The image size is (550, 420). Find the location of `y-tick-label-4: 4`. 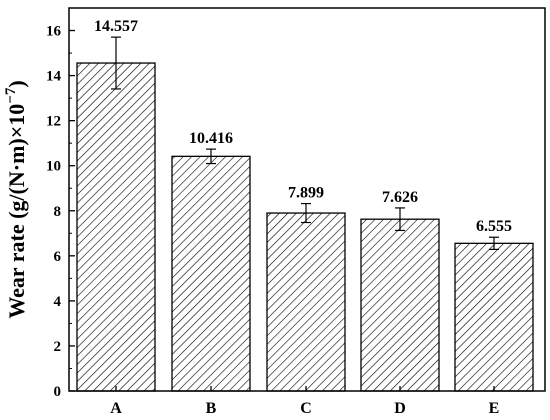

y-tick-label-4: 4 is located at coordinates (58, 302).